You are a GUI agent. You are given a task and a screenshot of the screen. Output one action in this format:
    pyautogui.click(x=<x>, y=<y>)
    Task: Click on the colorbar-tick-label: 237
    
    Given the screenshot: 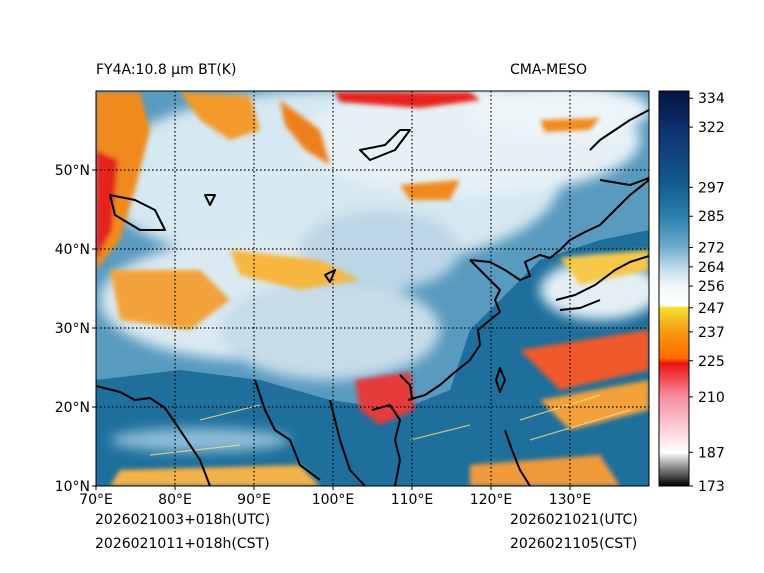 What is the action you would take?
    pyautogui.click(x=711, y=333)
    